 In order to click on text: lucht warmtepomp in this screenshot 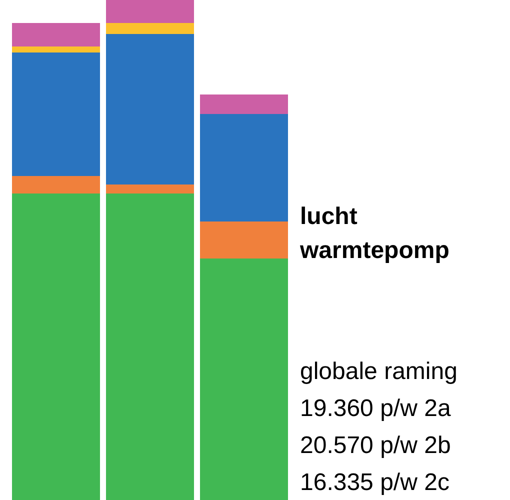, I will do `click(375, 234)`.